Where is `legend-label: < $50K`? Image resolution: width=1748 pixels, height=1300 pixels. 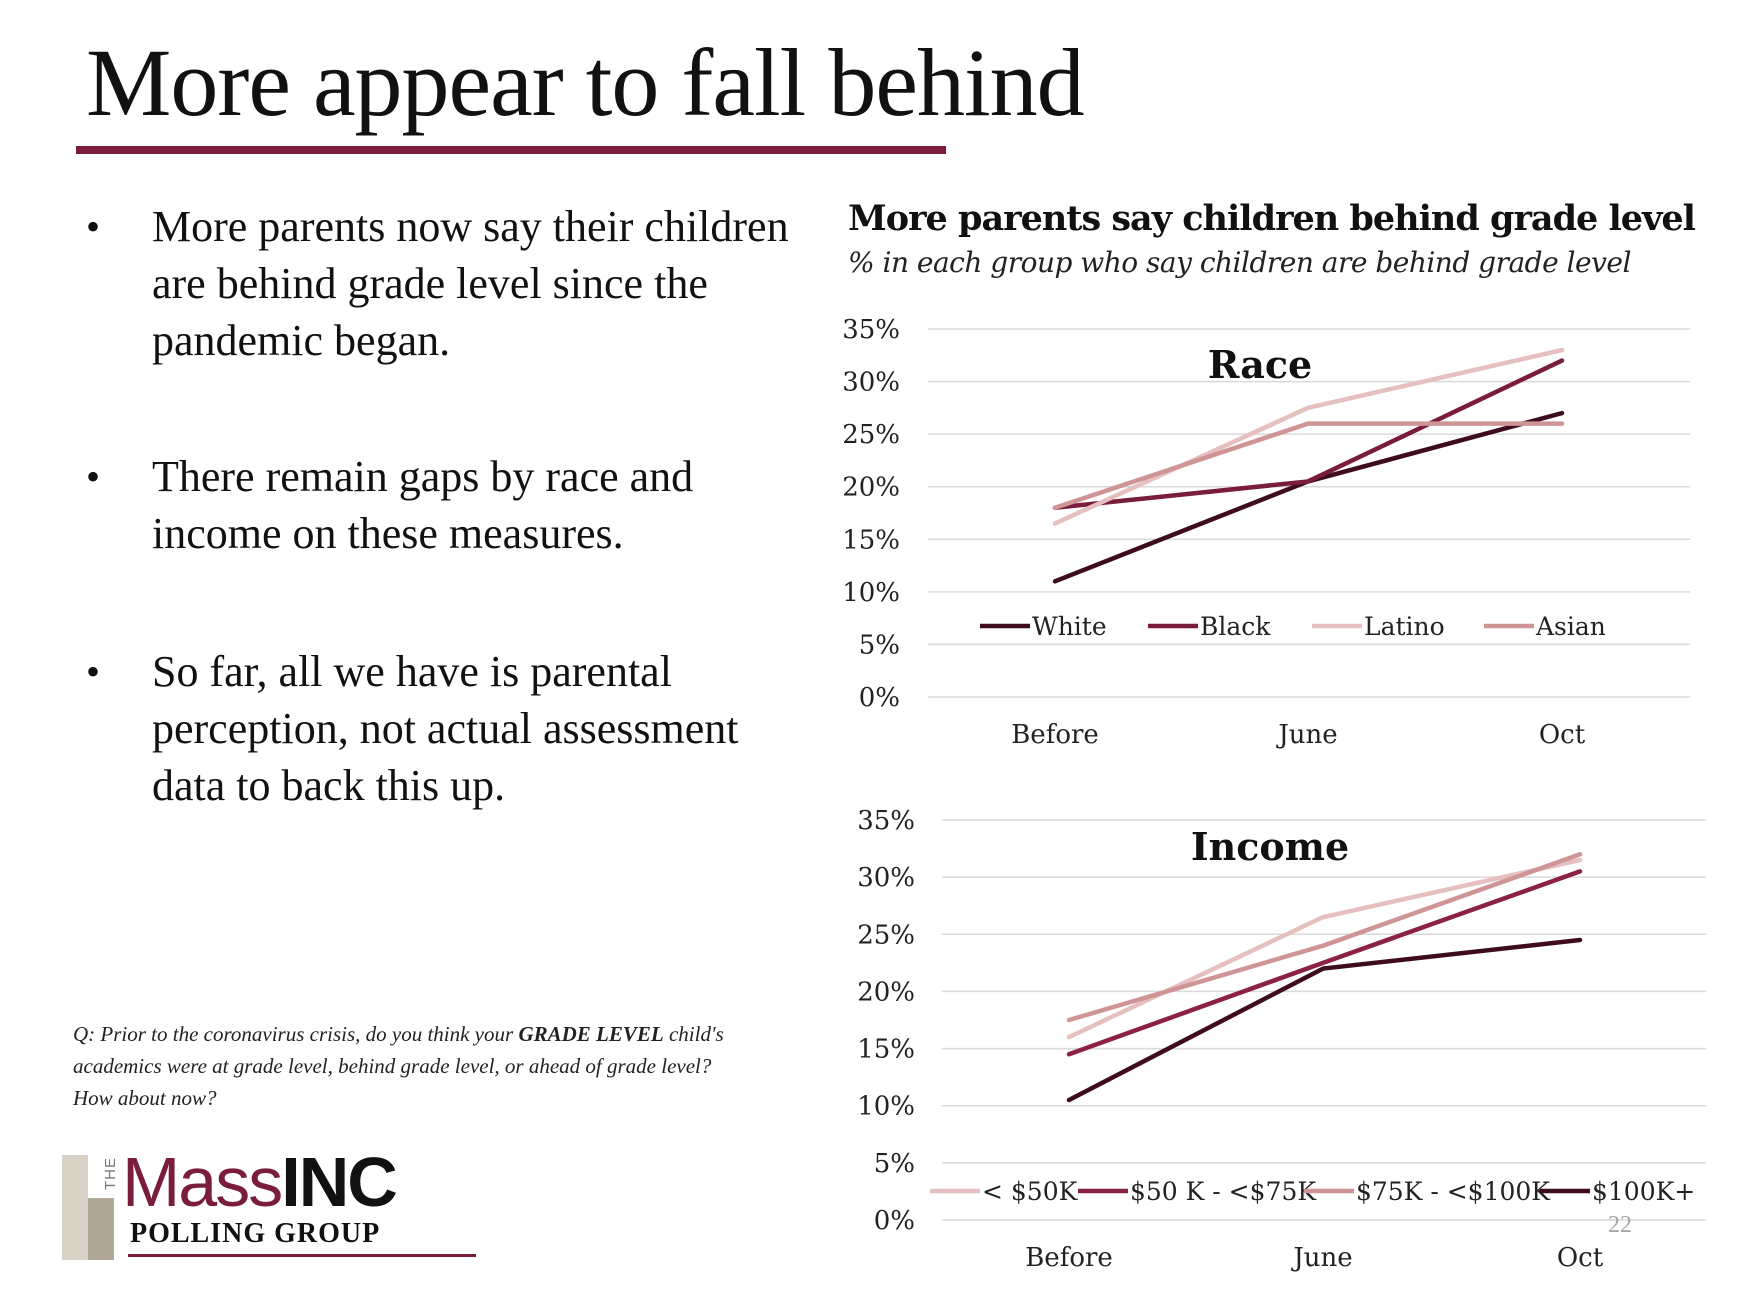
legend-label: < $50K is located at coordinates (1030, 1191).